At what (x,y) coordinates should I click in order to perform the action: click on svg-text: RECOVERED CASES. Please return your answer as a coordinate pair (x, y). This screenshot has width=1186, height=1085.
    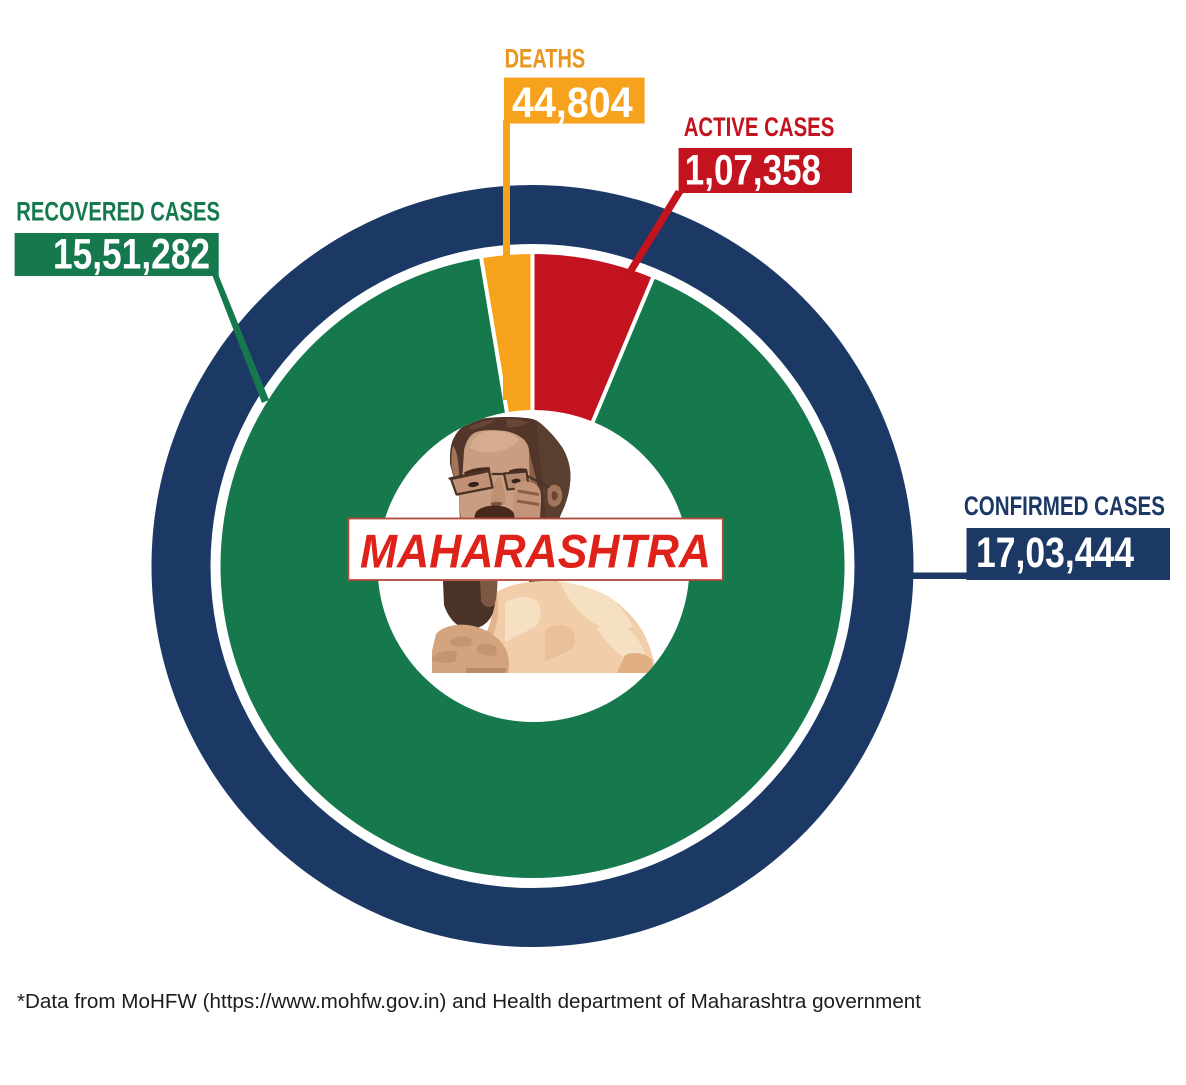
    Looking at the image, I should click on (118, 211).